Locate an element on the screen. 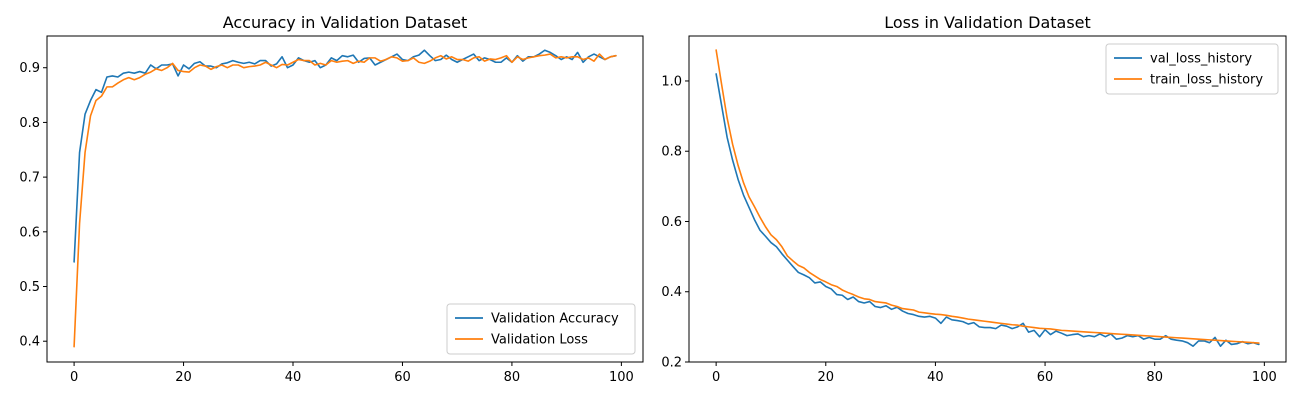 The width and height of the screenshot is (1300, 400). loss-legend-label: train_loss_history is located at coordinates (1206, 80).